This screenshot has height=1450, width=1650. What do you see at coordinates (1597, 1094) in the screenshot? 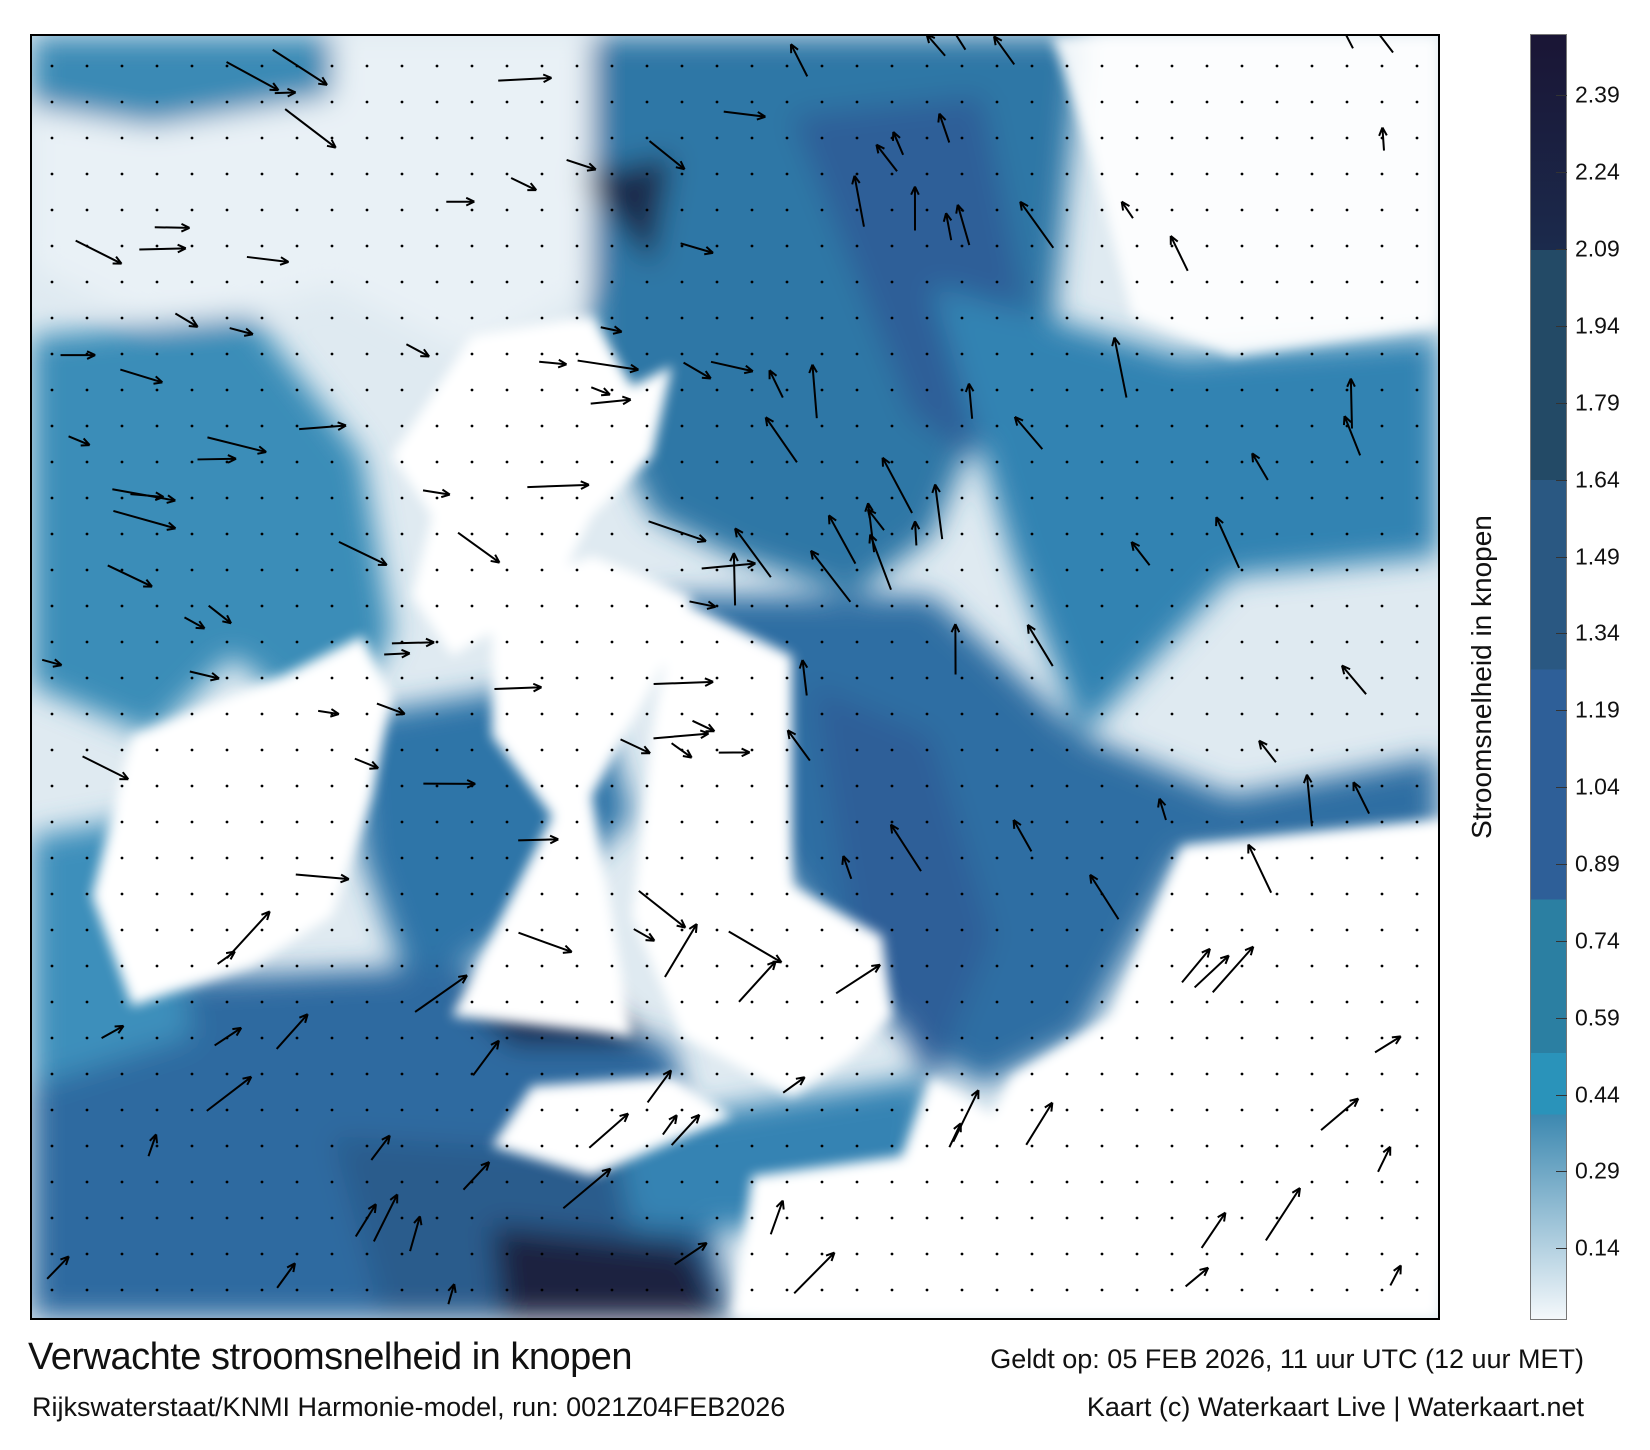
I see `colorbar-tick-label: 0.44` at bounding box center [1597, 1094].